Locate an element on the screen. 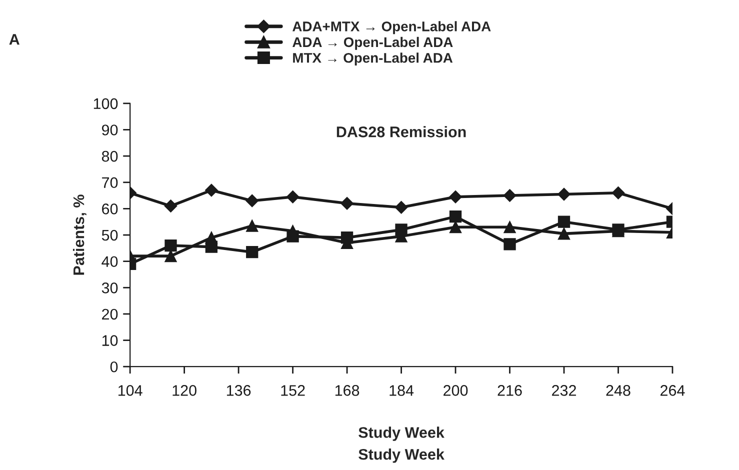 The width and height of the screenshot is (739, 470). y-tick-label: 0 is located at coordinates (114, 366).